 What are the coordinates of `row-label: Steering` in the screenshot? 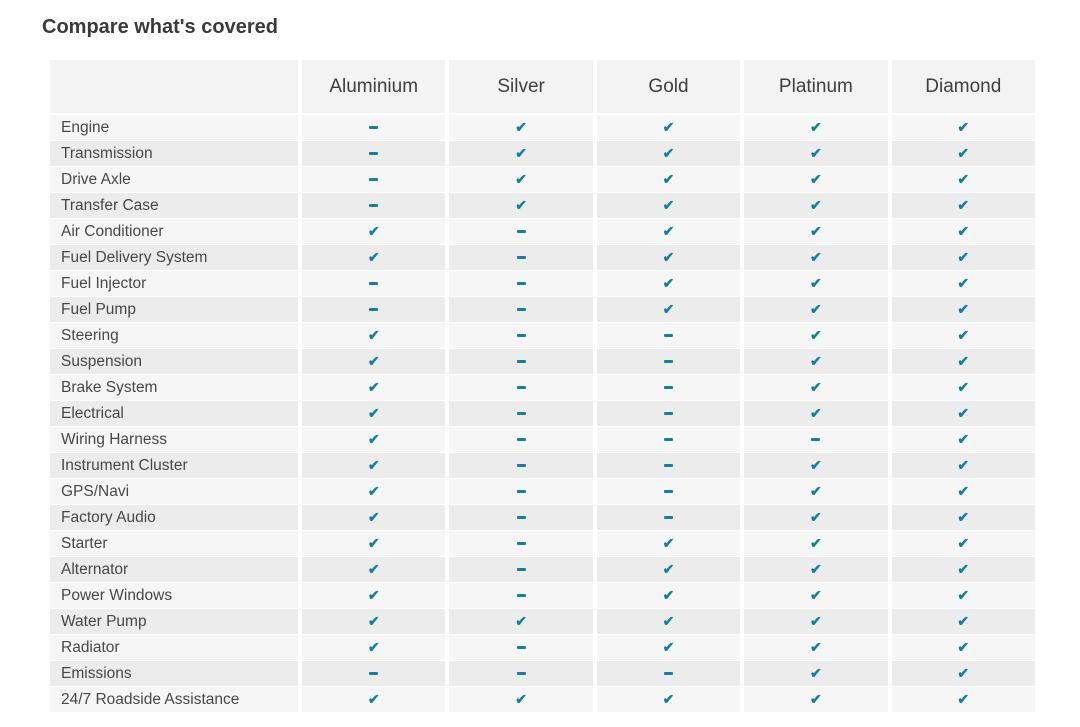 It's located at (174, 335).